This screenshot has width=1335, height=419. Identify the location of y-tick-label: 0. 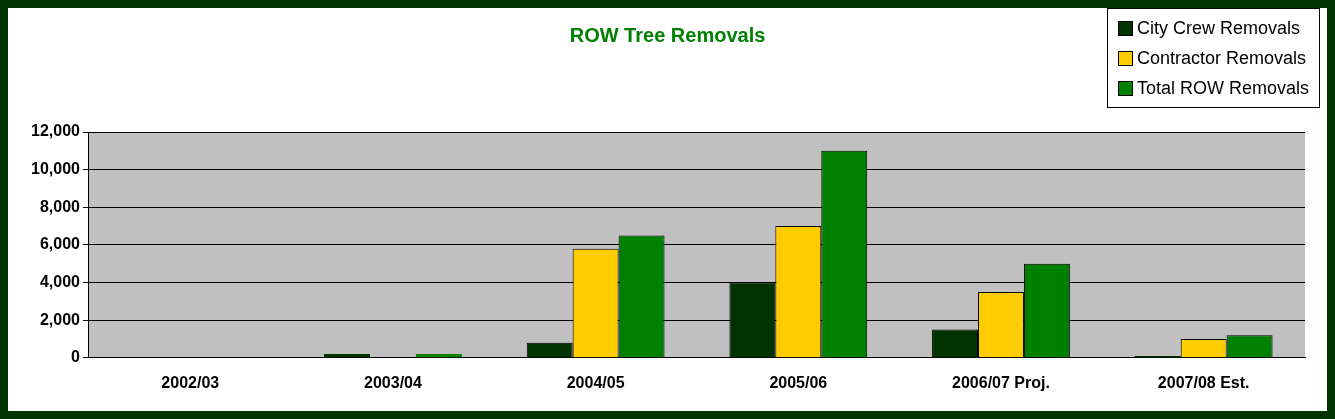
(76, 357).